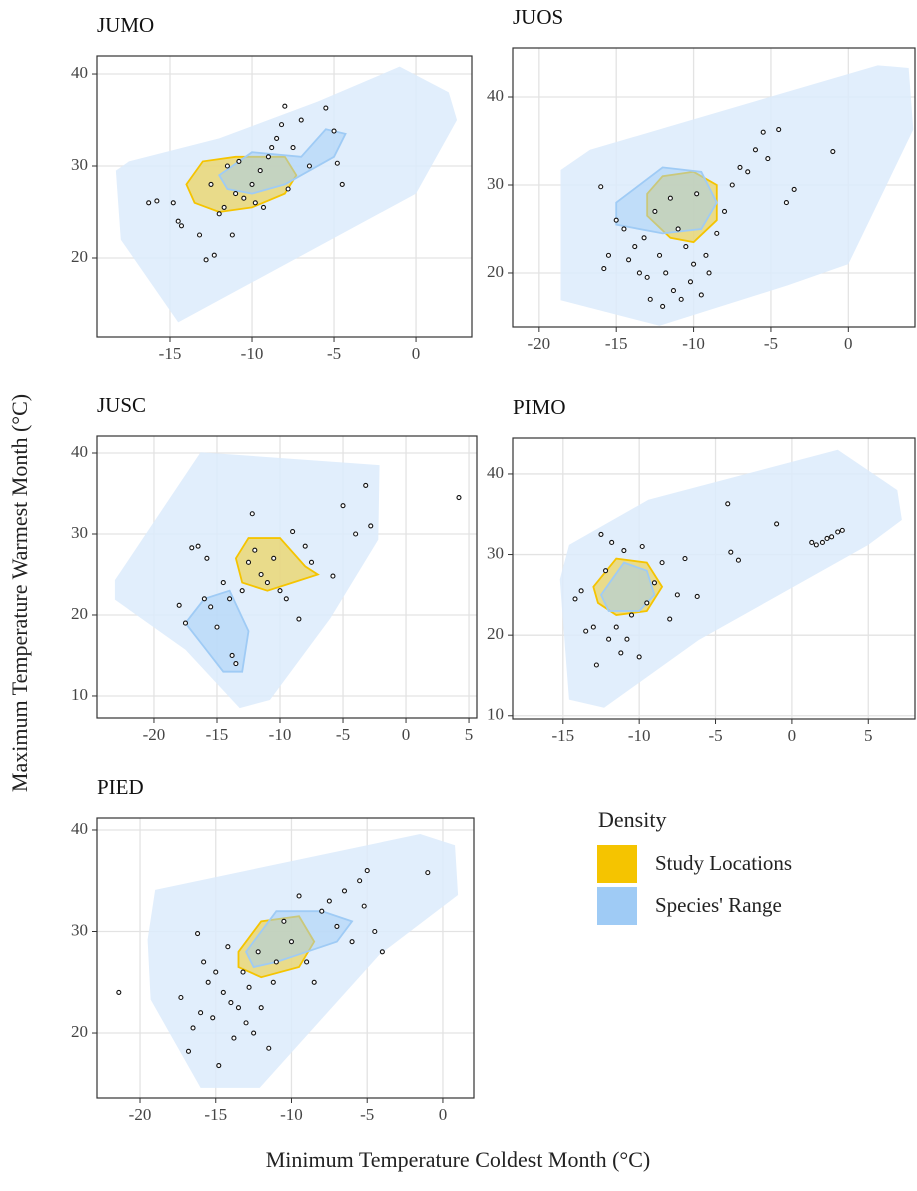 The height and width of the screenshot is (1191, 917). I want to click on x-tick-label: 5, so click(469, 734).